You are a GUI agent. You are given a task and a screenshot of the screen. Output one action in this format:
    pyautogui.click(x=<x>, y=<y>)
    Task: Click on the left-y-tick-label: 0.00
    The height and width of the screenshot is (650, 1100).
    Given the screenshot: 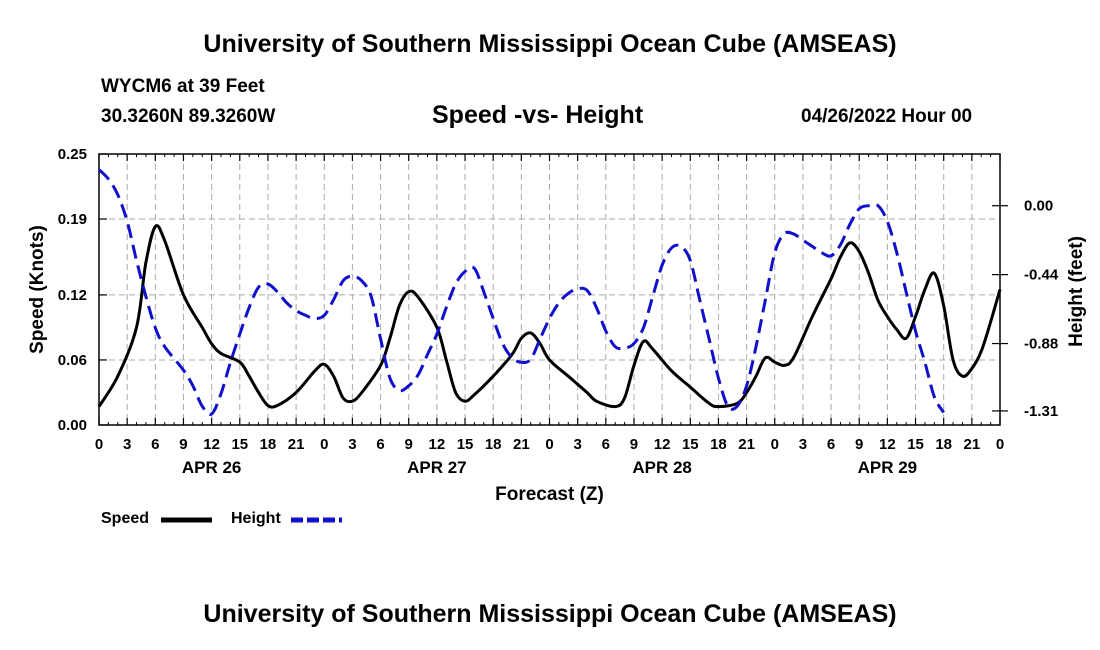 What is the action you would take?
    pyautogui.click(x=72, y=425)
    